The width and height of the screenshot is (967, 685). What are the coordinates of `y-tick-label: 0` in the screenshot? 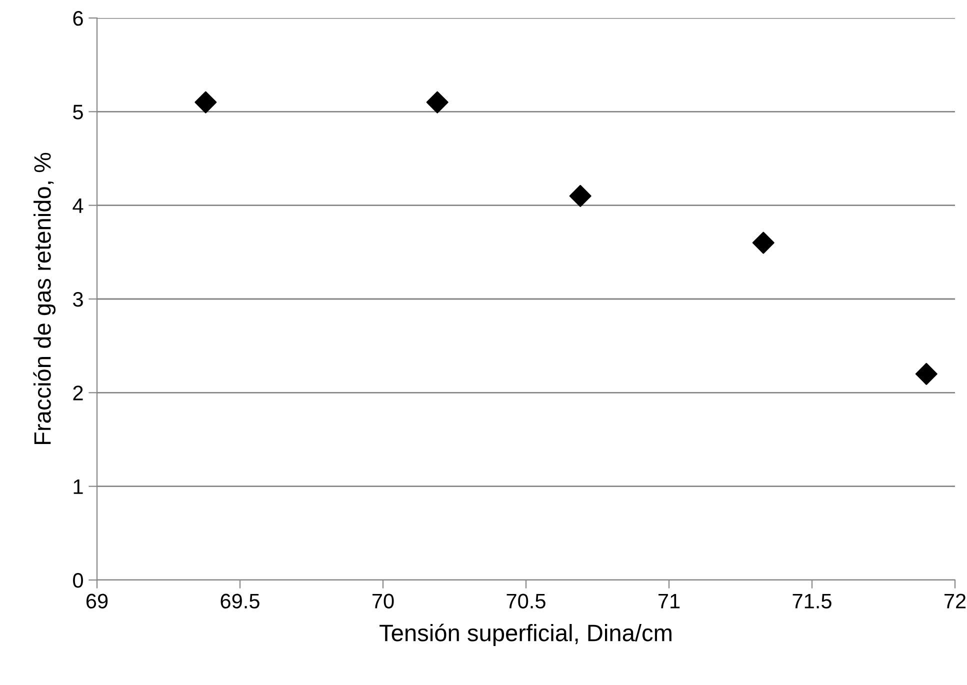 It's located at (78, 580).